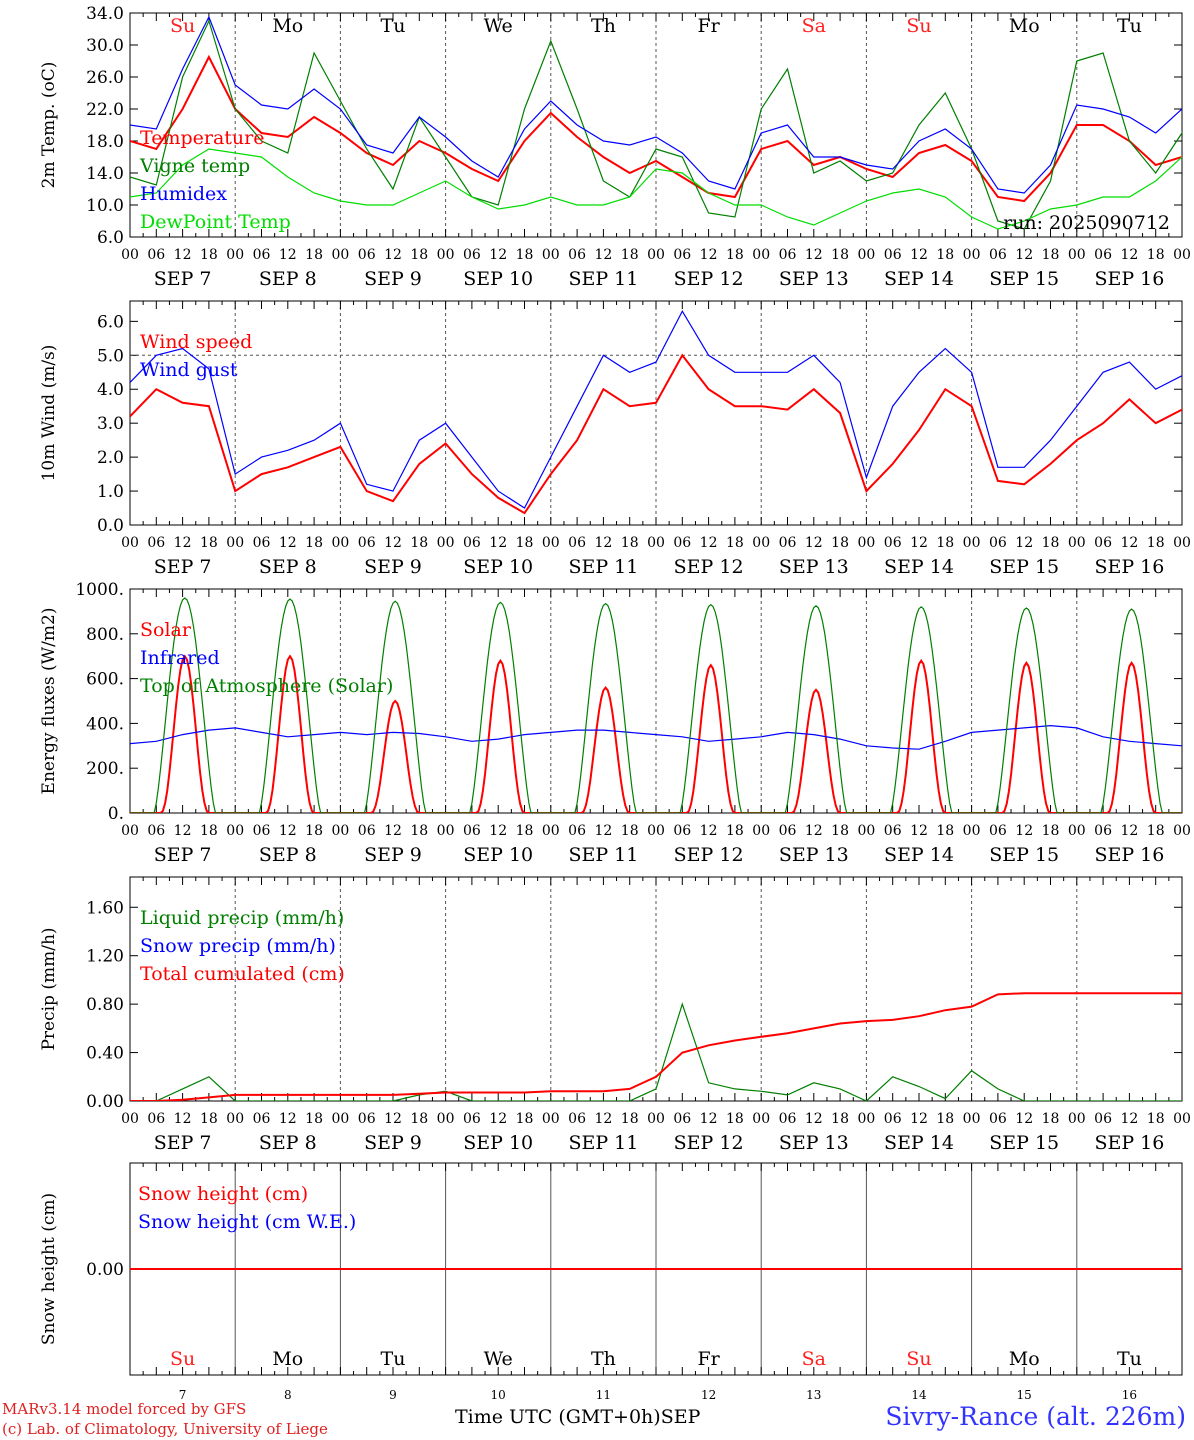  What do you see at coordinates (49, 413) in the screenshot?
I see `y-axis-label: 10m Wind (m/s)` at bounding box center [49, 413].